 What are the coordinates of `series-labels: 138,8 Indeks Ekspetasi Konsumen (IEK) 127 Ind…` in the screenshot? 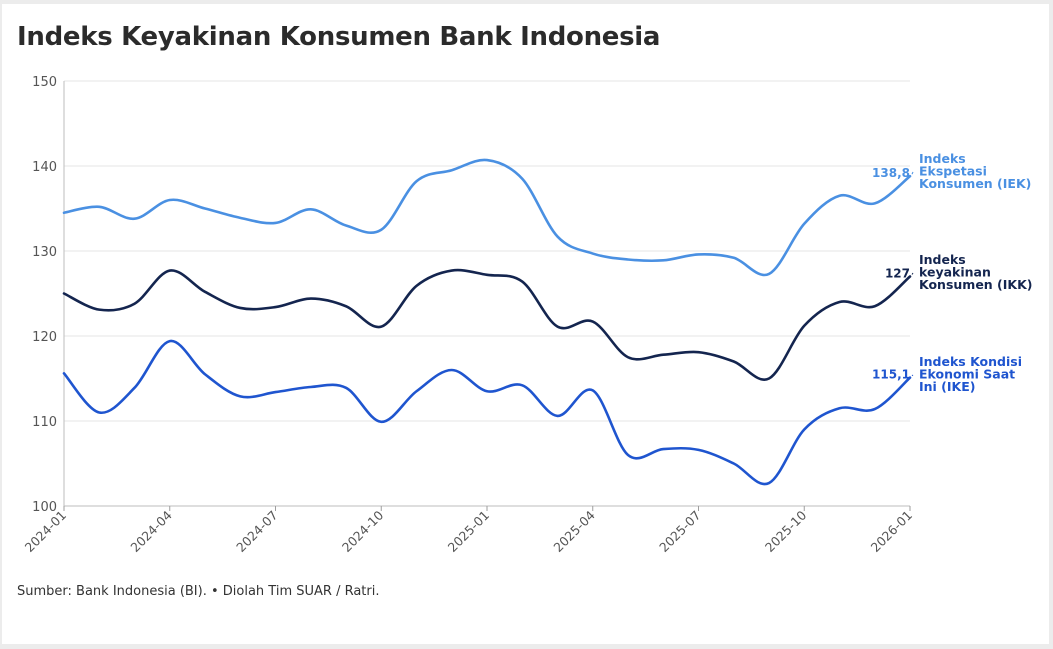 It's located at (952, 272).